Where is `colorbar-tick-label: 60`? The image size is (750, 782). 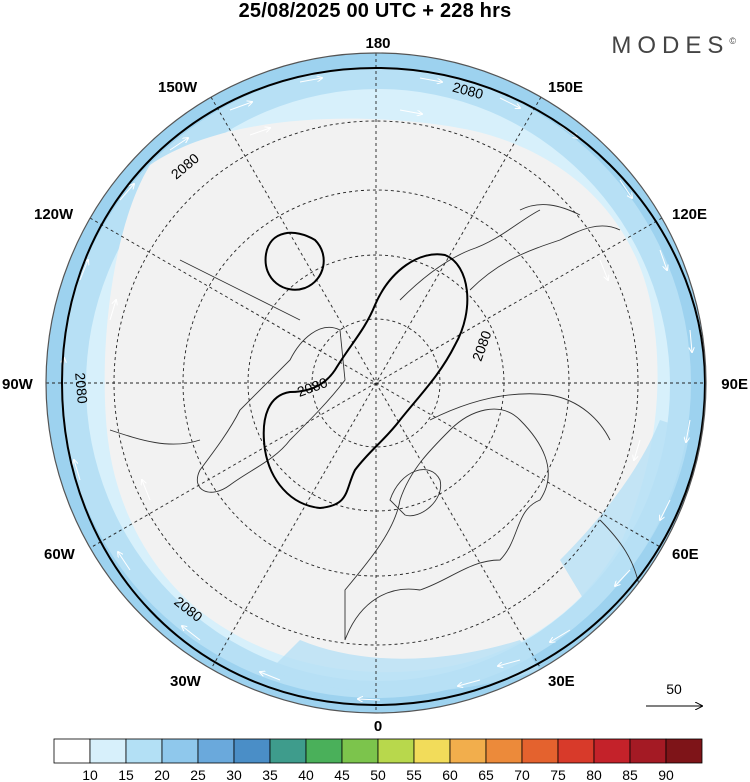
colorbar-tick-label: 60 is located at coordinates (450, 774).